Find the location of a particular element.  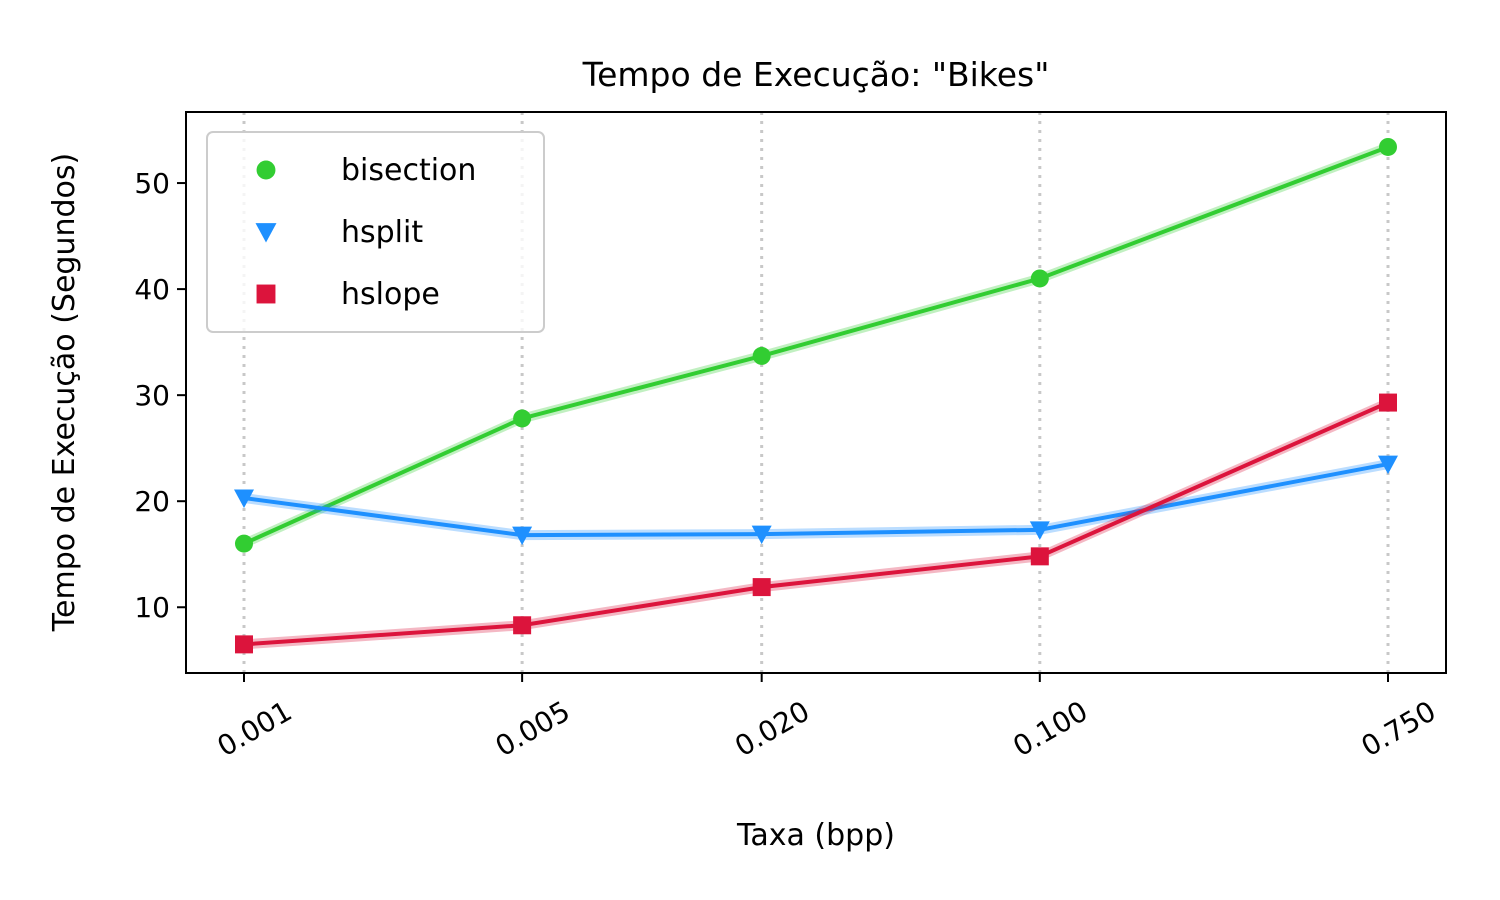

y-axis: 10 20 30 40 50 is located at coordinates (160, 395).